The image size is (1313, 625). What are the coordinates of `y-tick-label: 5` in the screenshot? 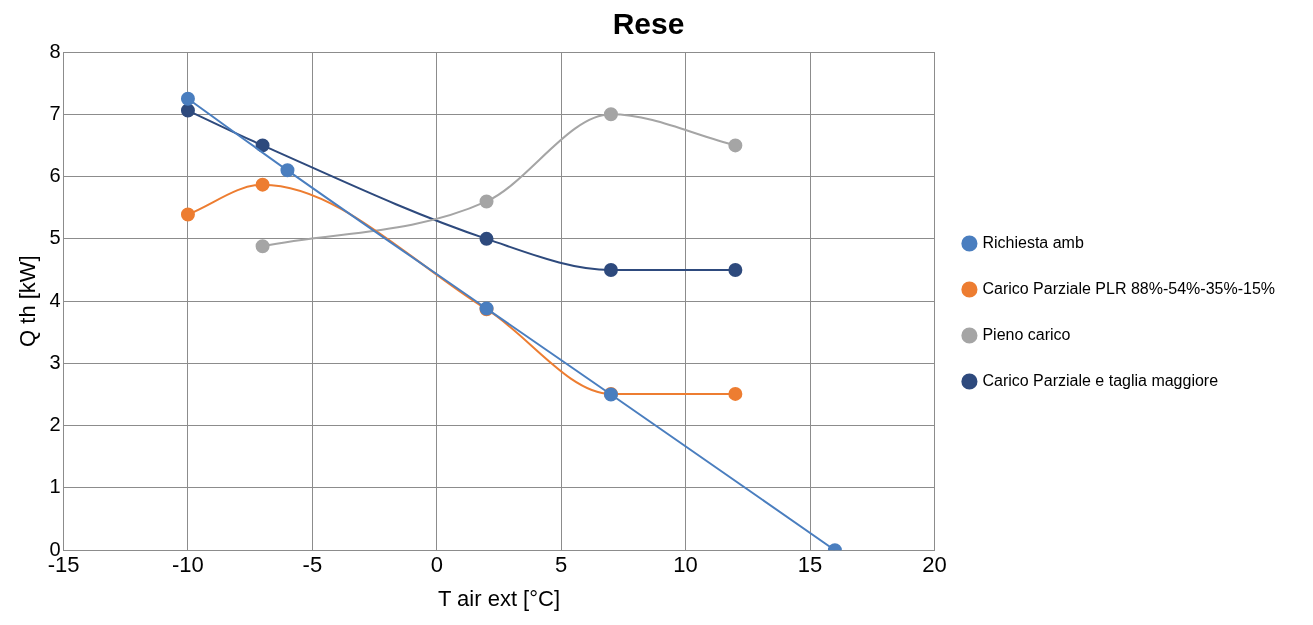 It's located at (55, 237).